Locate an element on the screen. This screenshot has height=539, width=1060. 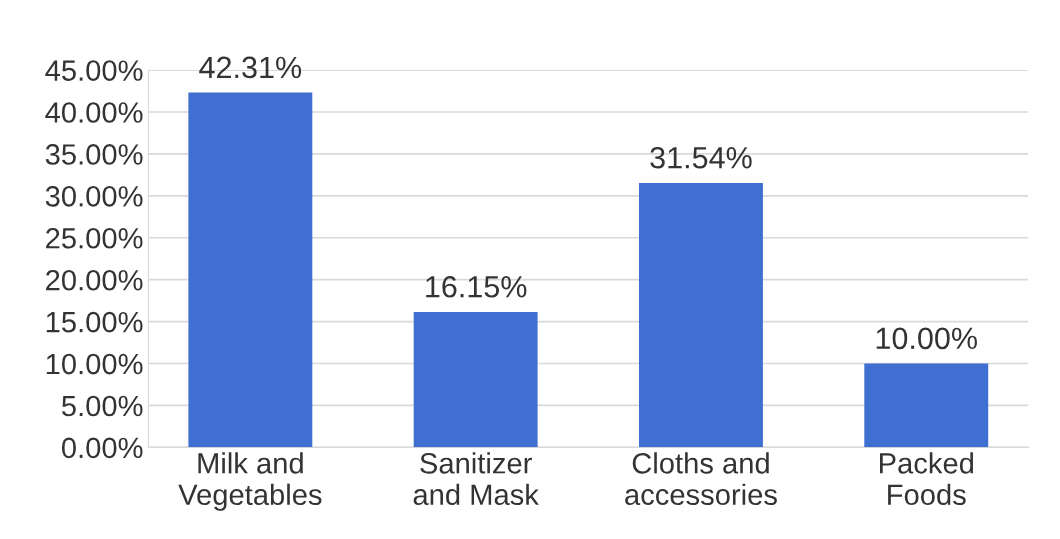
y-tick-label: 40.00% is located at coordinates (94, 112).